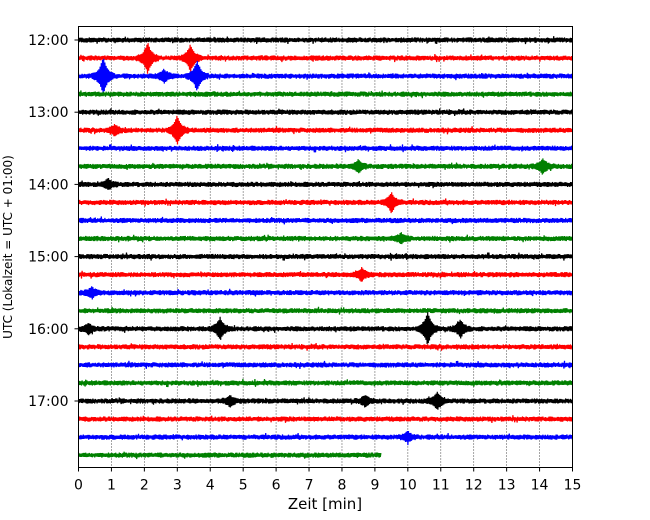 Image resolution: width=650 pixels, height=520 pixels. Describe the element at coordinates (48, 41) in the screenshot. I see `y-tick-label: 12:00` at that location.